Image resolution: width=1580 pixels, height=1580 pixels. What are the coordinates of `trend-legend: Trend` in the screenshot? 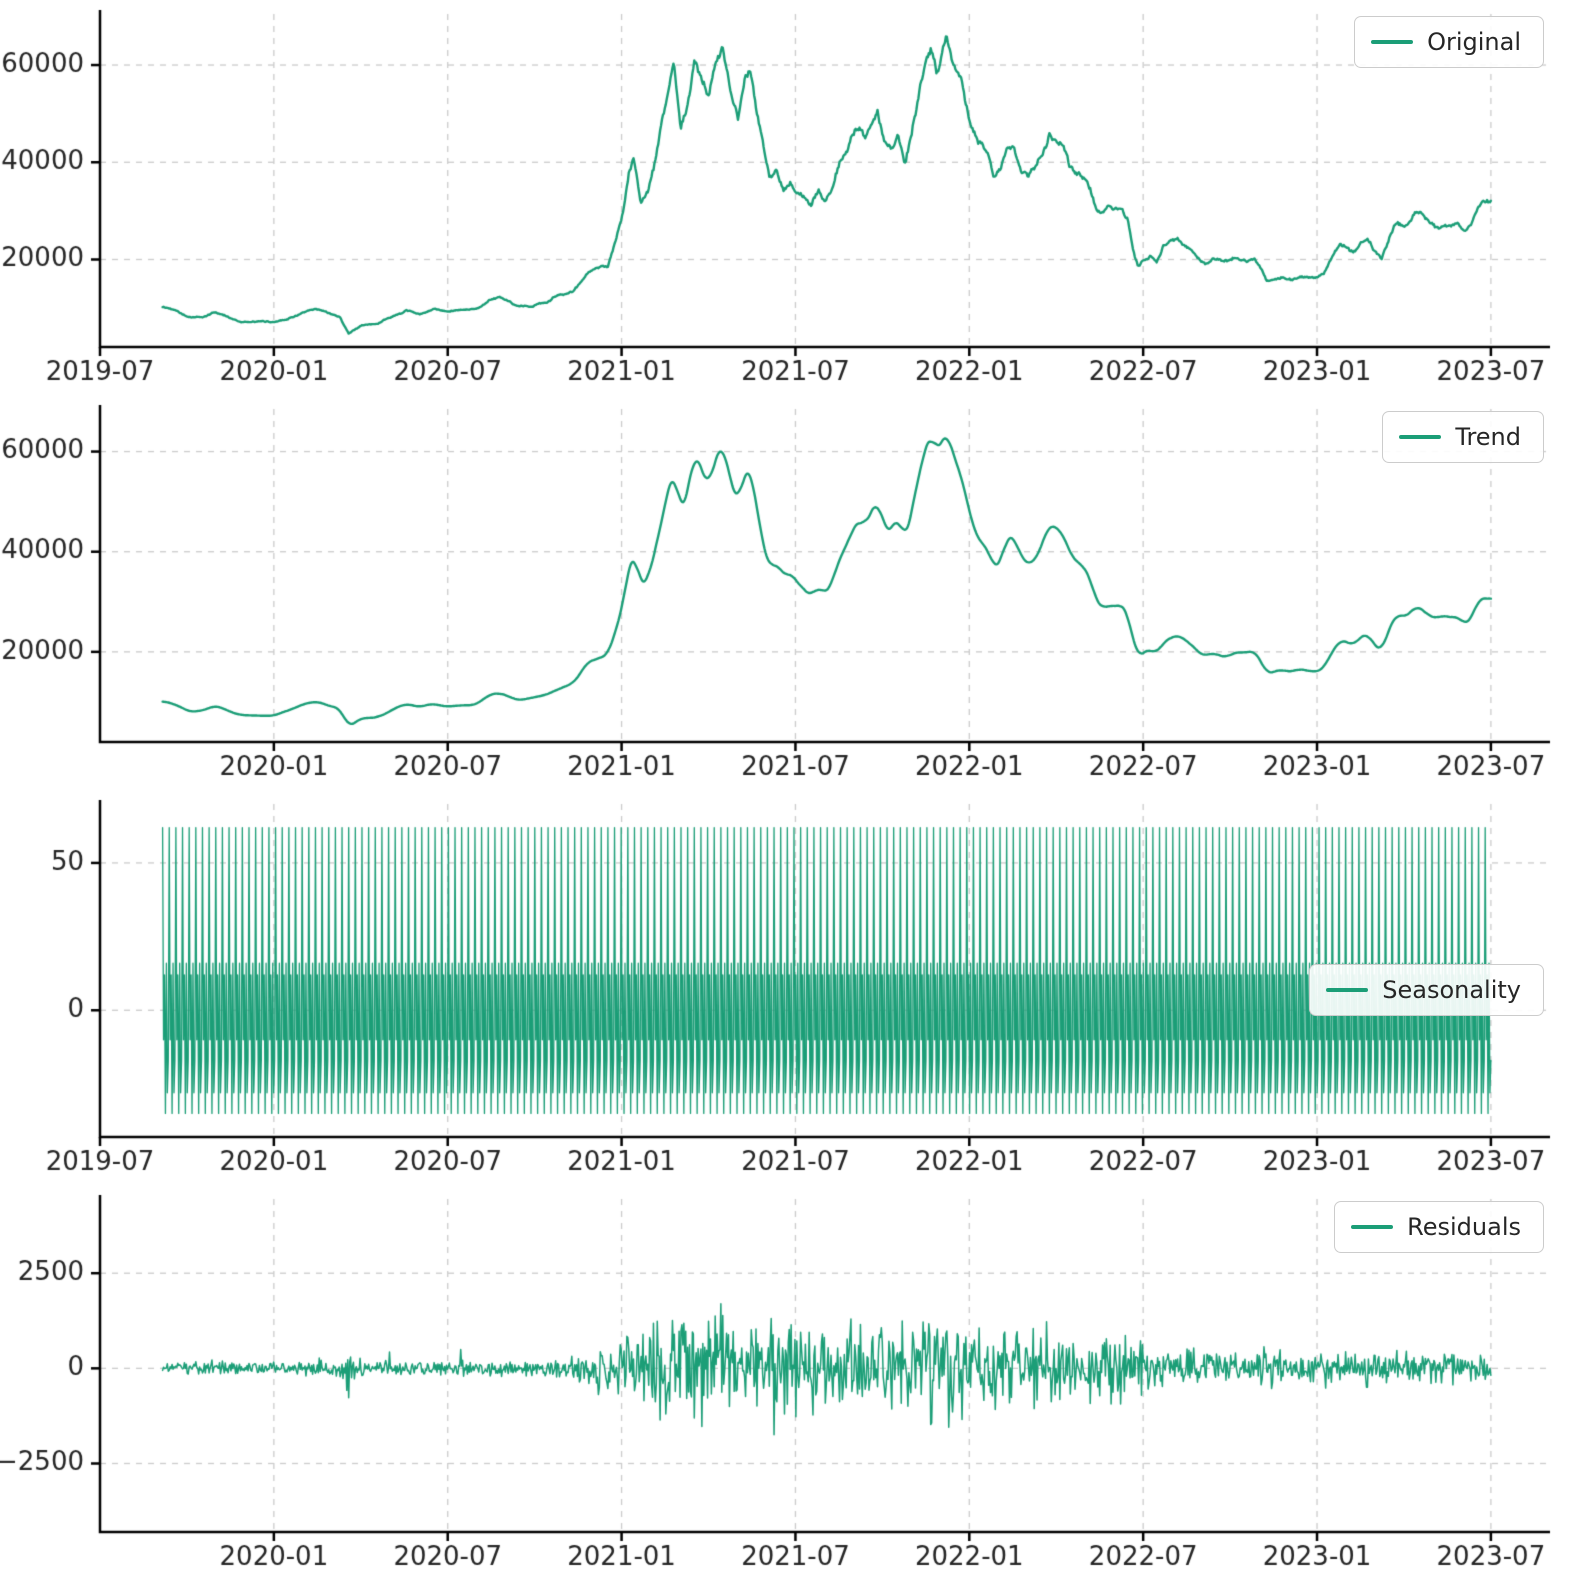 It's located at (1463, 437).